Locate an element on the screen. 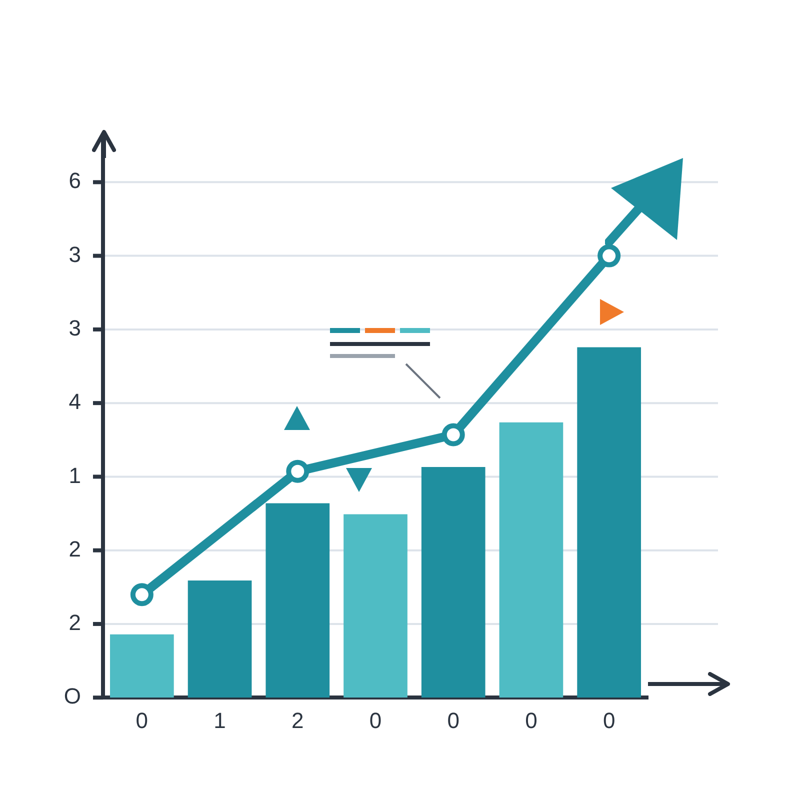  text: 6 is located at coordinates (74, 181).